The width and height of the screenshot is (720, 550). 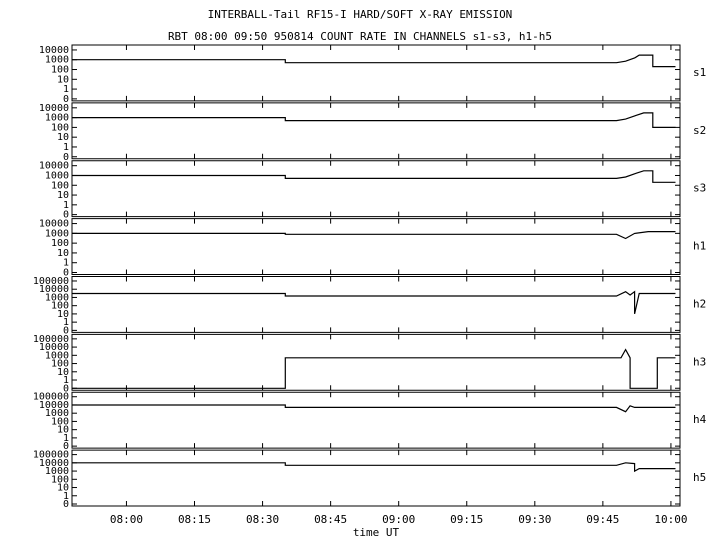 I want to click on panel-label: s3, so click(x=699, y=188).